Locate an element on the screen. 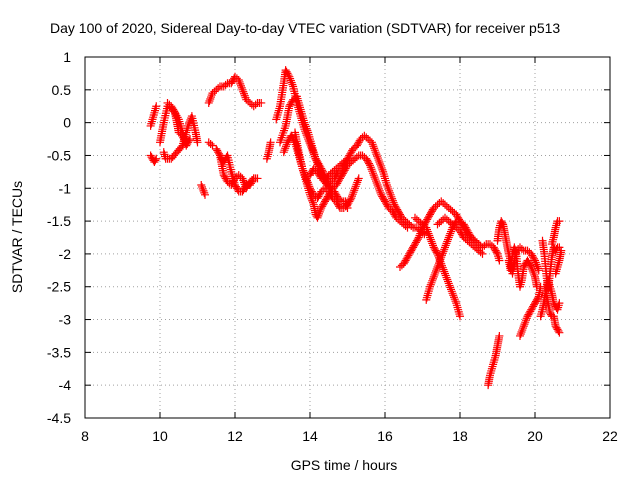  series-track-k is located at coordinates (268, 150).